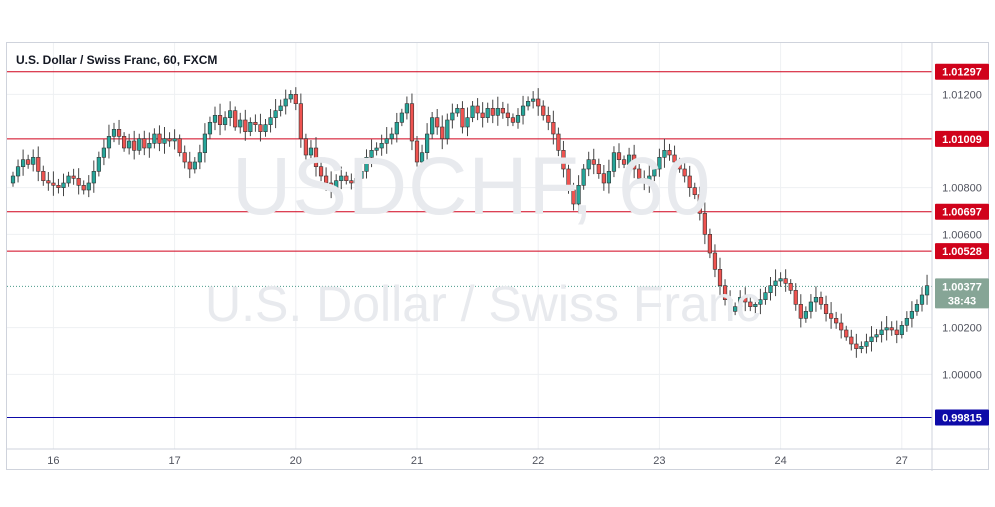 This screenshot has height=507, width=995. Describe the element at coordinates (174, 461) in the screenshot. I see `x-tick-label: 17` at that location.